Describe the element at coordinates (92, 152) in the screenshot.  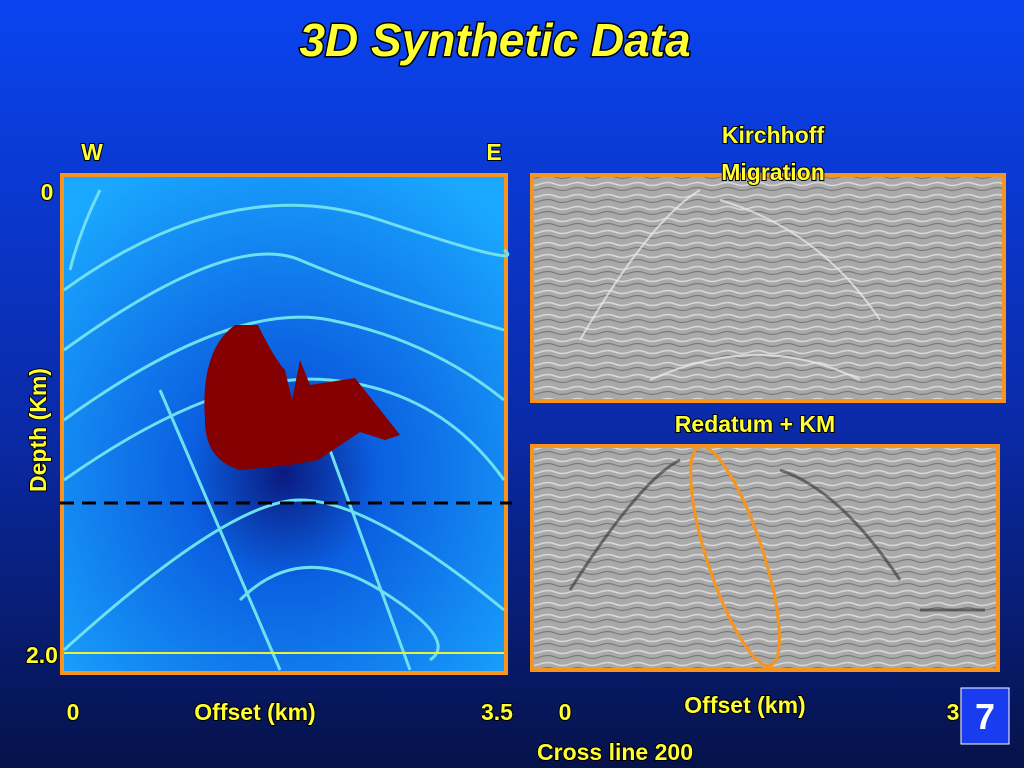
I see `west-label: W` at that location.